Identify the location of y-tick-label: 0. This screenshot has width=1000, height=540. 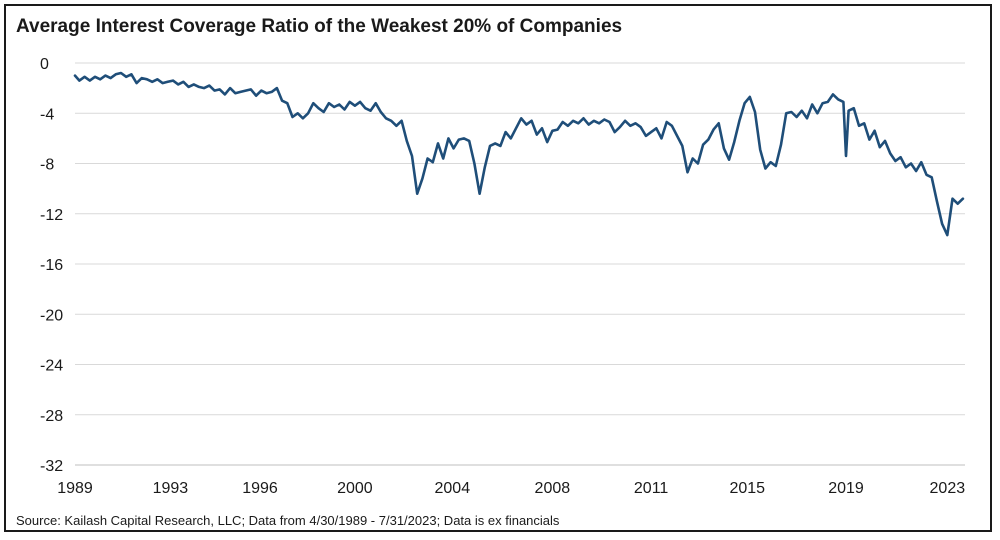
(44, 64).